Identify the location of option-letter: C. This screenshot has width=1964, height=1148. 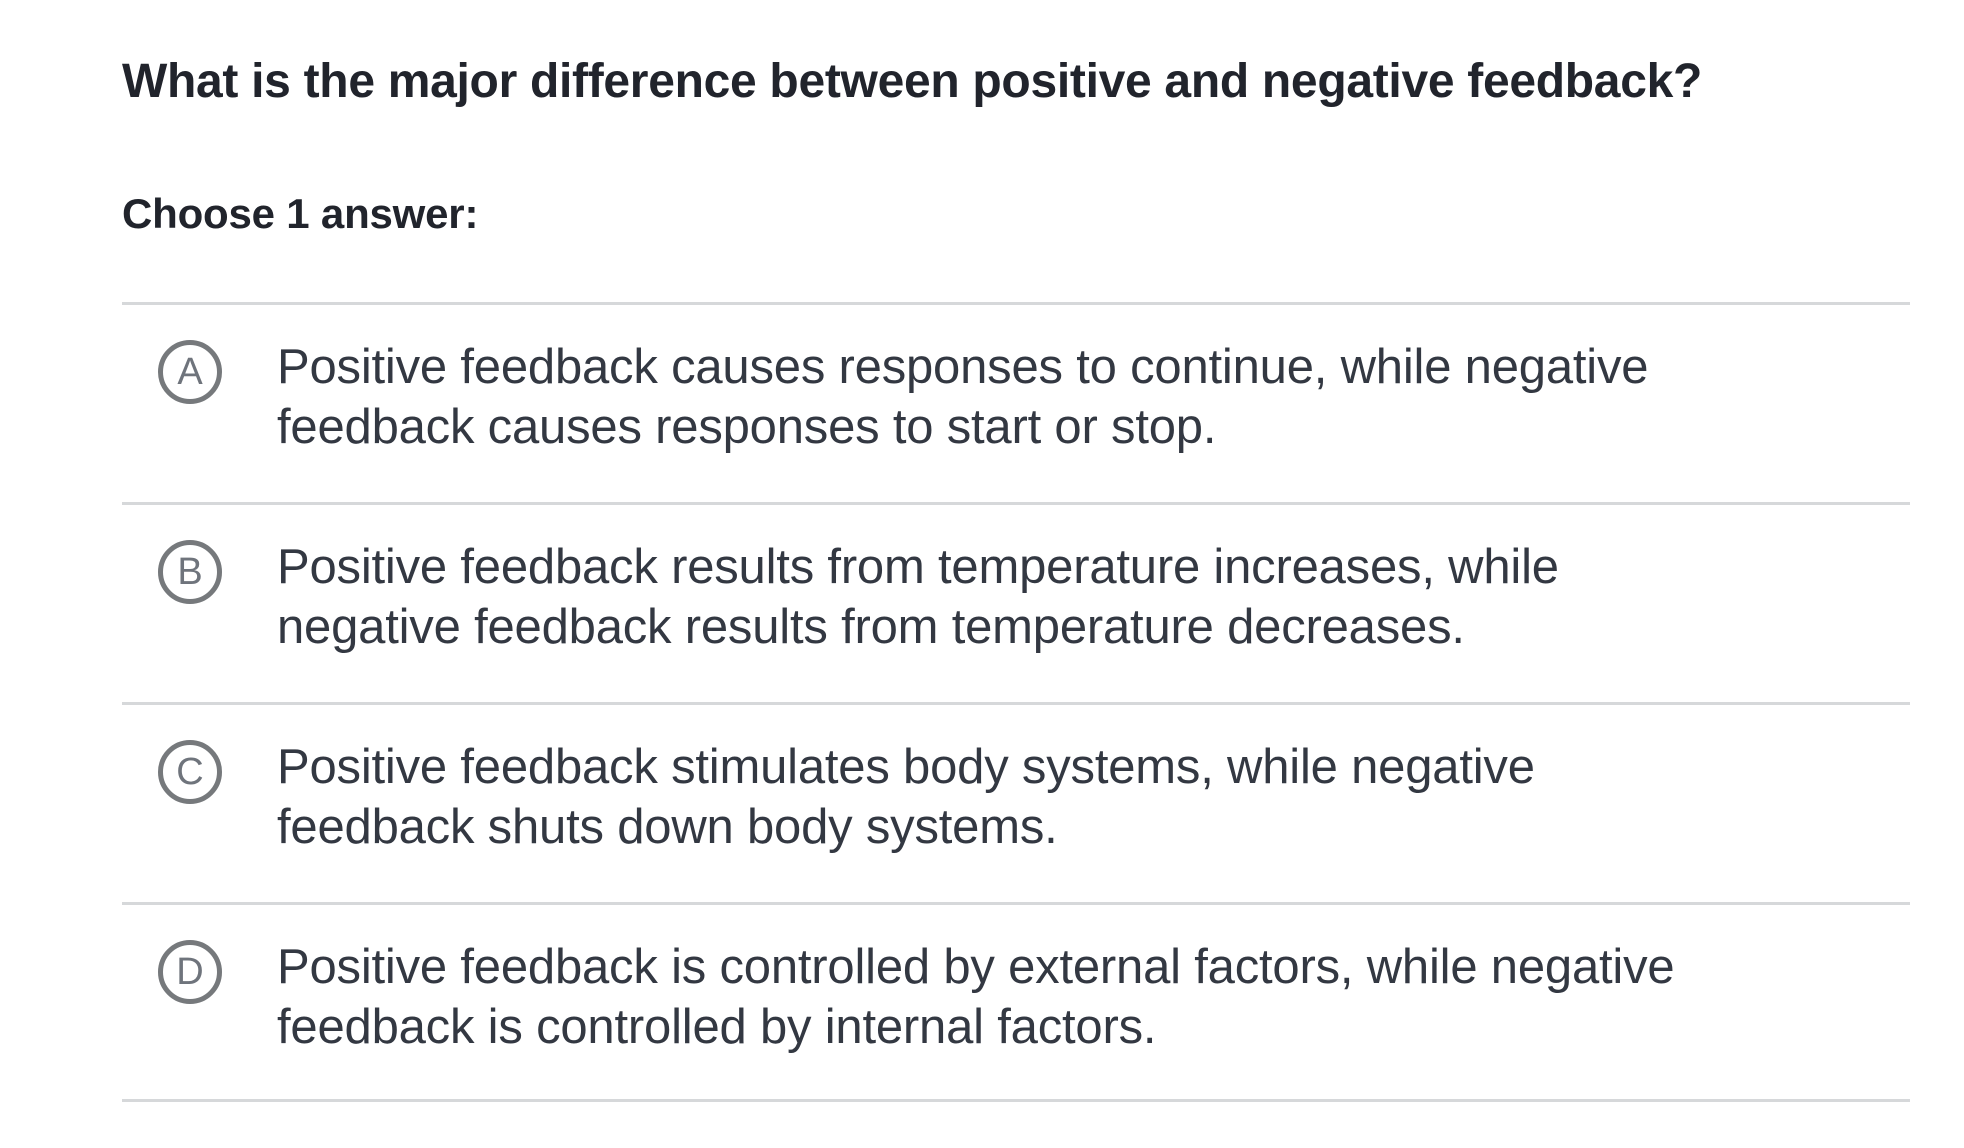
(190, 771).